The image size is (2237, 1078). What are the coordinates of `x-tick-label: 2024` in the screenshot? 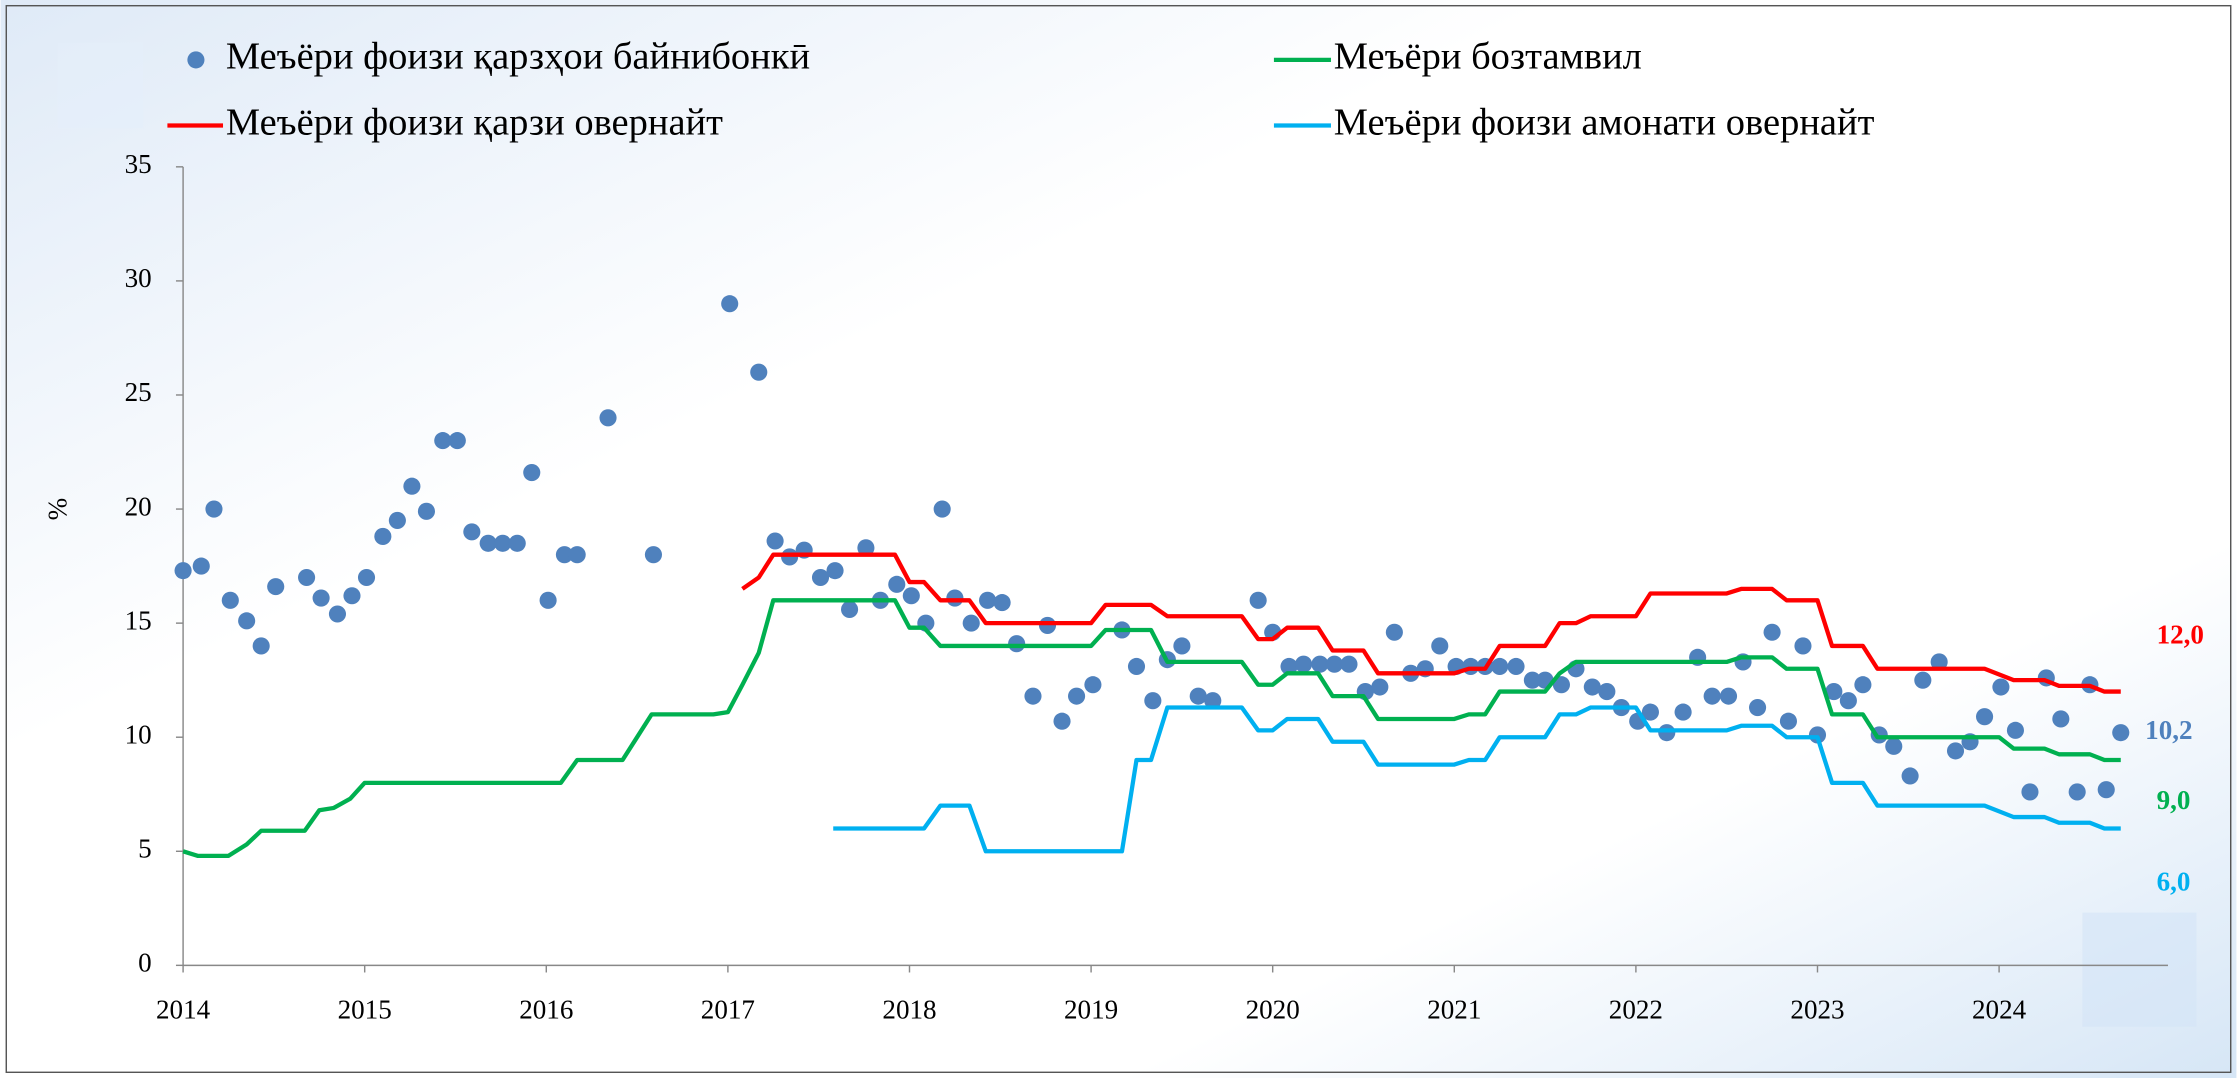 It's located at (1999, 1010).